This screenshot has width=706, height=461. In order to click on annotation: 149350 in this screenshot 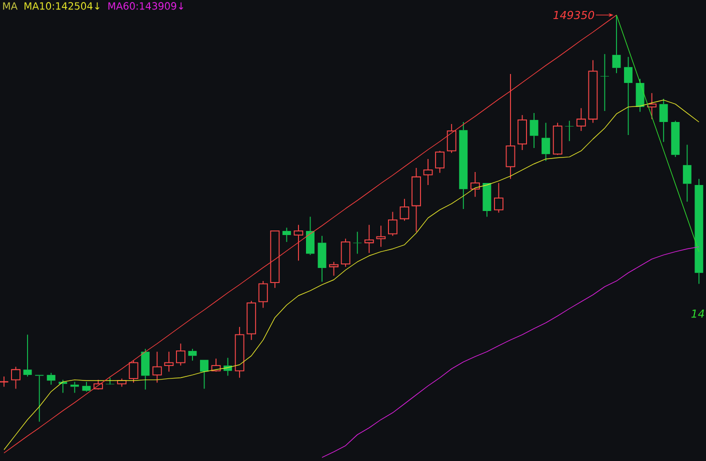, I will do `click(573, 15)`.